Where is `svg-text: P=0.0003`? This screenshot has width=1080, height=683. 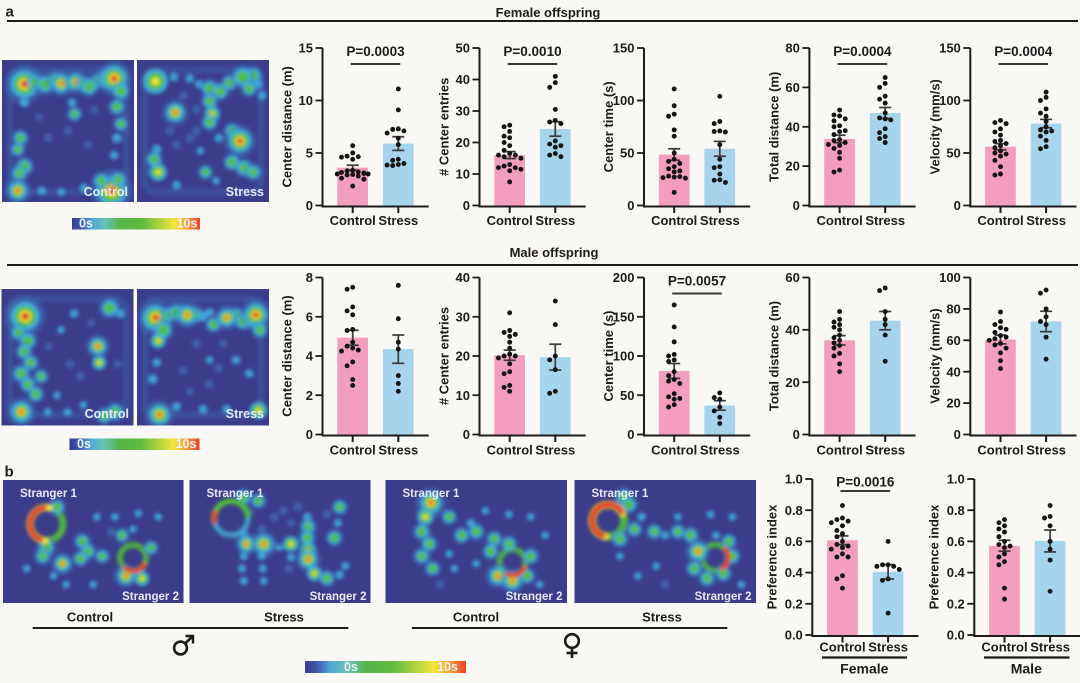
svg-text: P=0.0003 is located at coordinates (375, 51).